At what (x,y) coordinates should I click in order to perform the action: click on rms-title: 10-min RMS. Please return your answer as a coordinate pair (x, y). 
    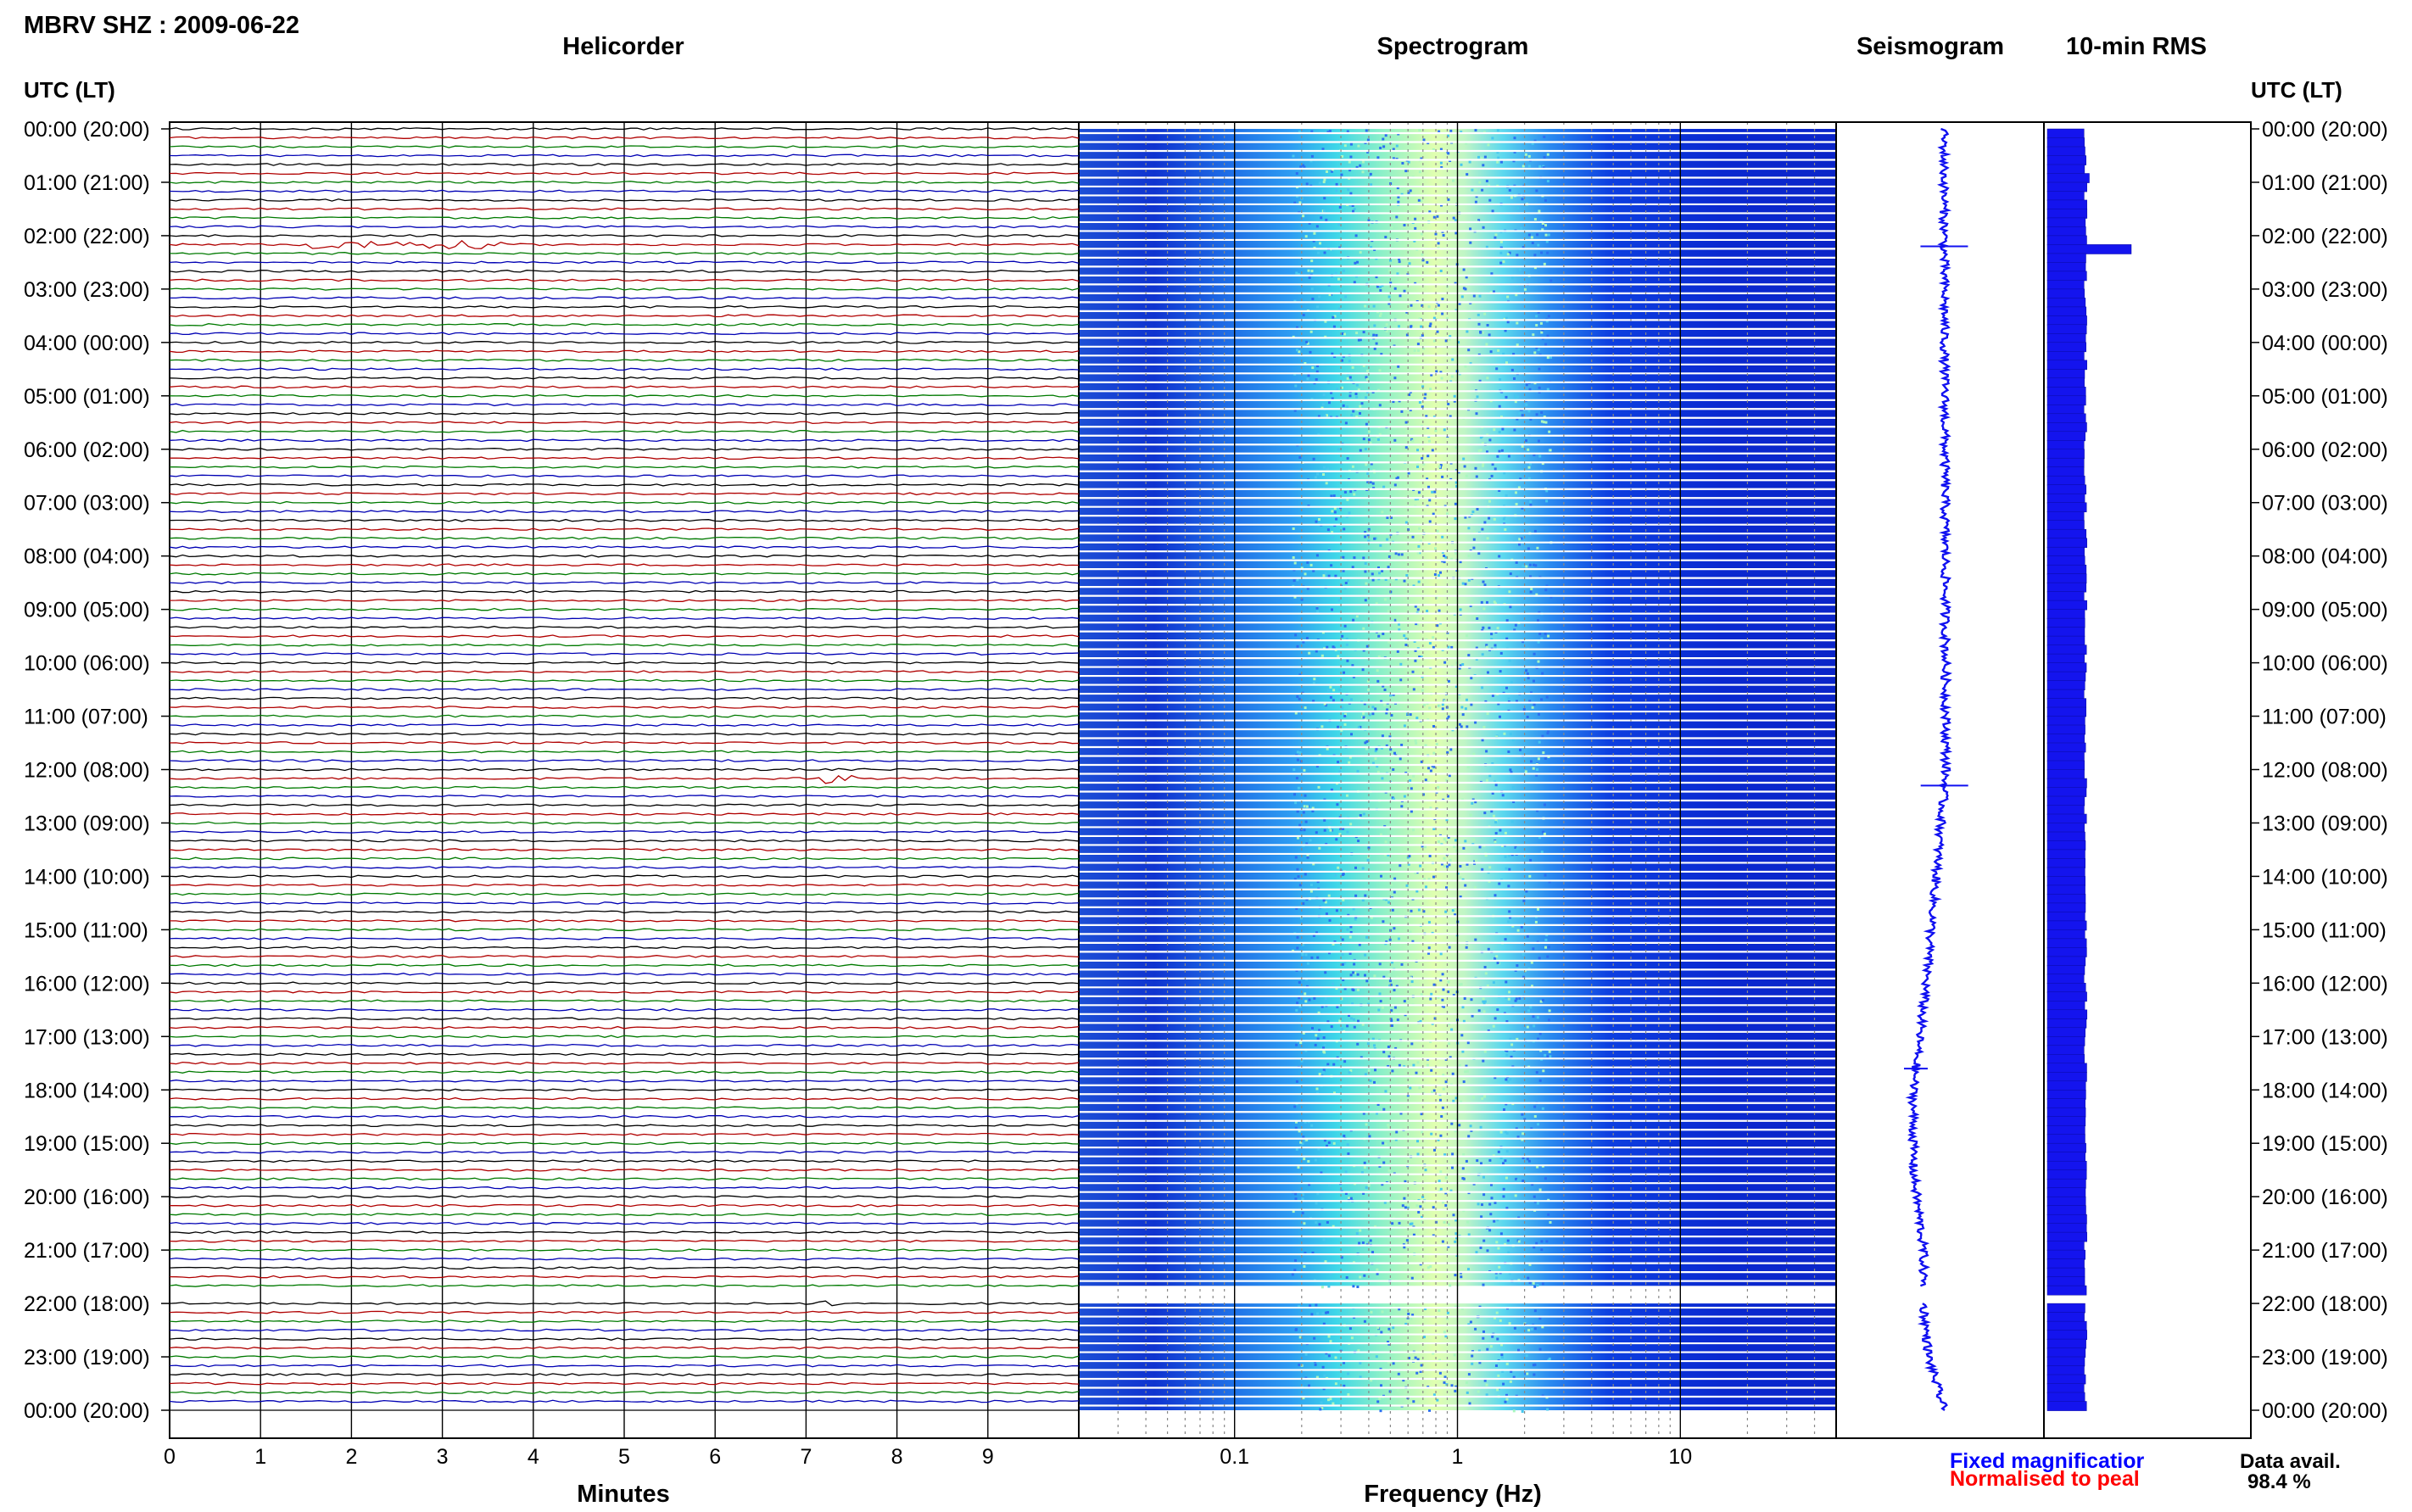
    Looking at the image, I should click on (2136, 46).